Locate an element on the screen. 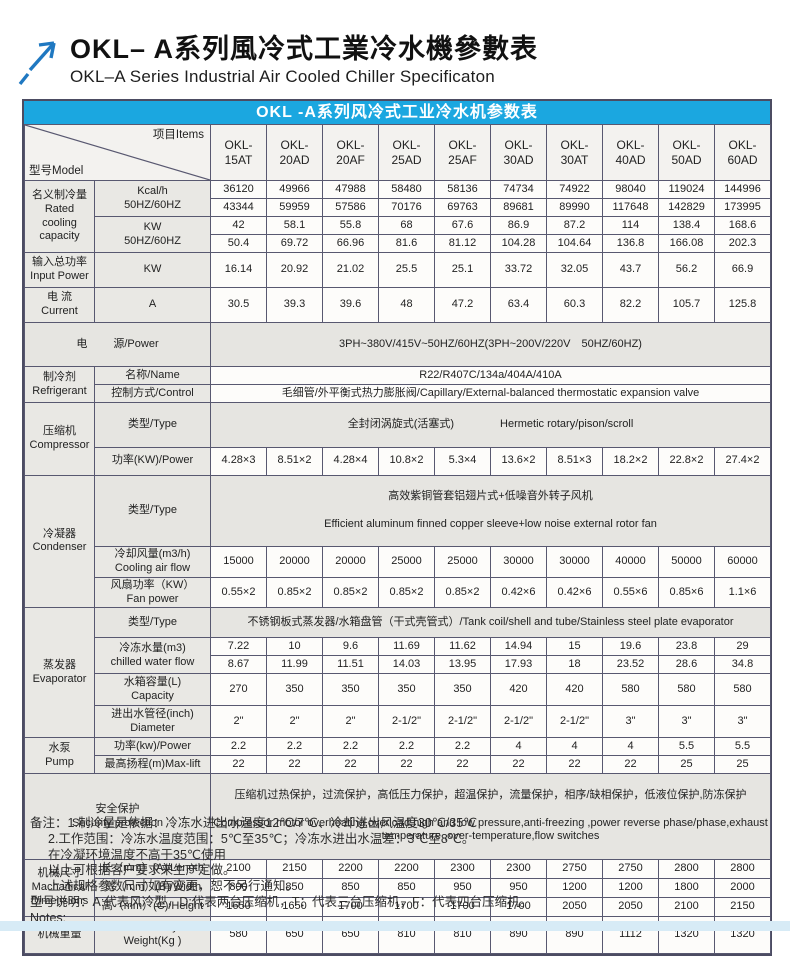  value-cell: 10 is located at coordinates (294, 647).